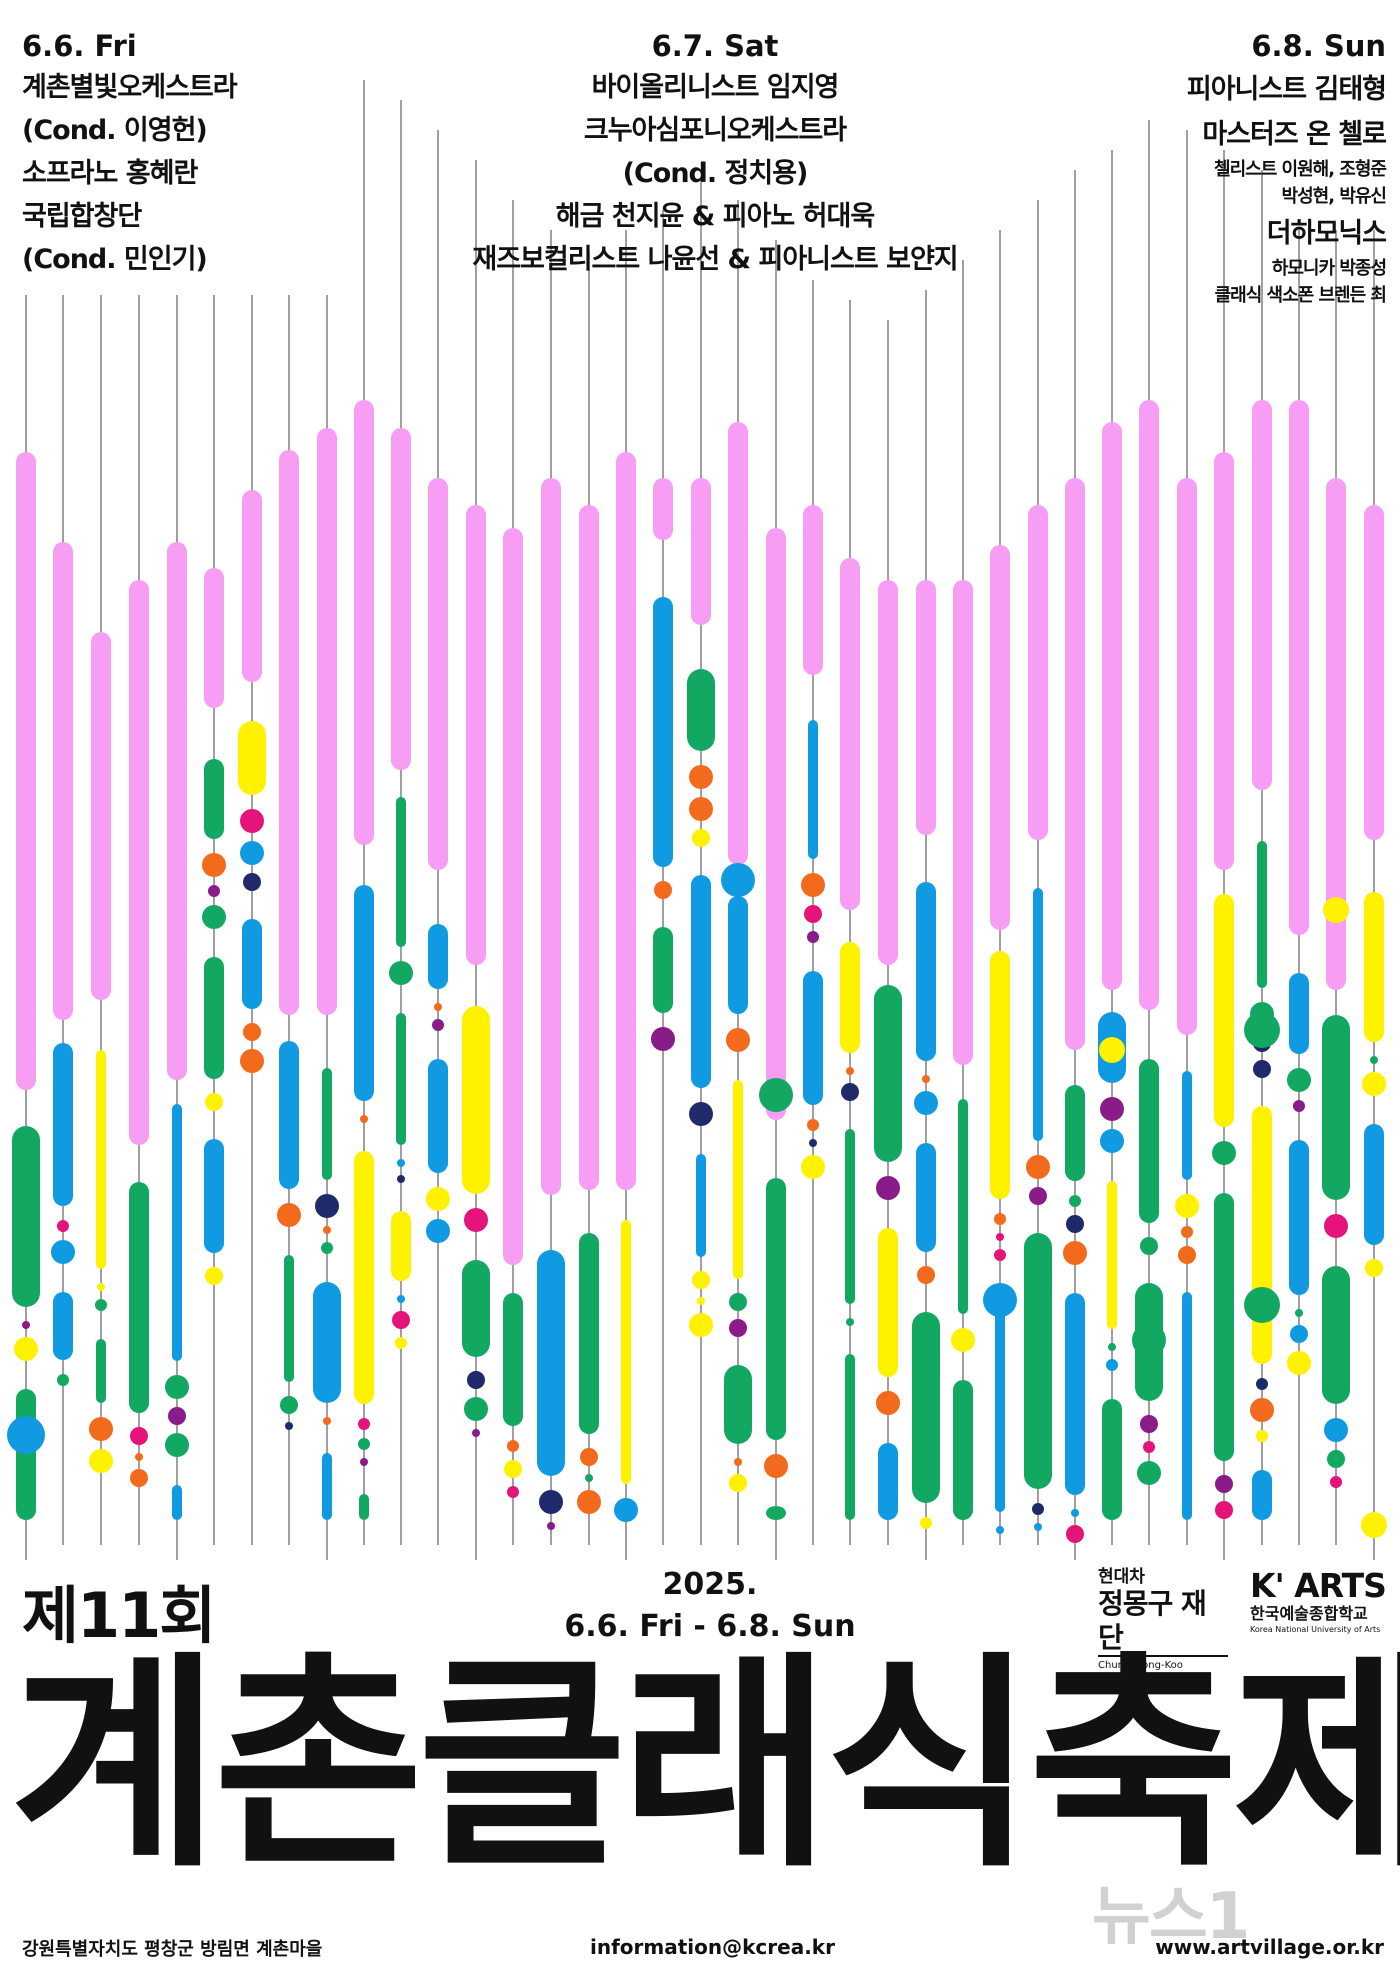 This screenshot has width=1400, height=1982. Describe the element at coordinates (1171, 1917) in the screenshot. I see `news-watermark: 뉴스1` at that location.